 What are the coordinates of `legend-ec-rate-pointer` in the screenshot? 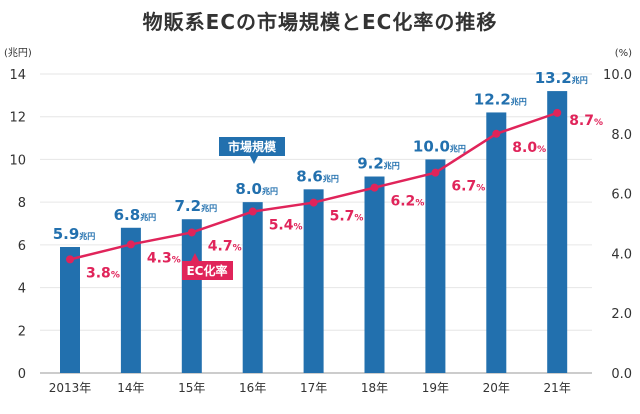 It's located at (195, 257).